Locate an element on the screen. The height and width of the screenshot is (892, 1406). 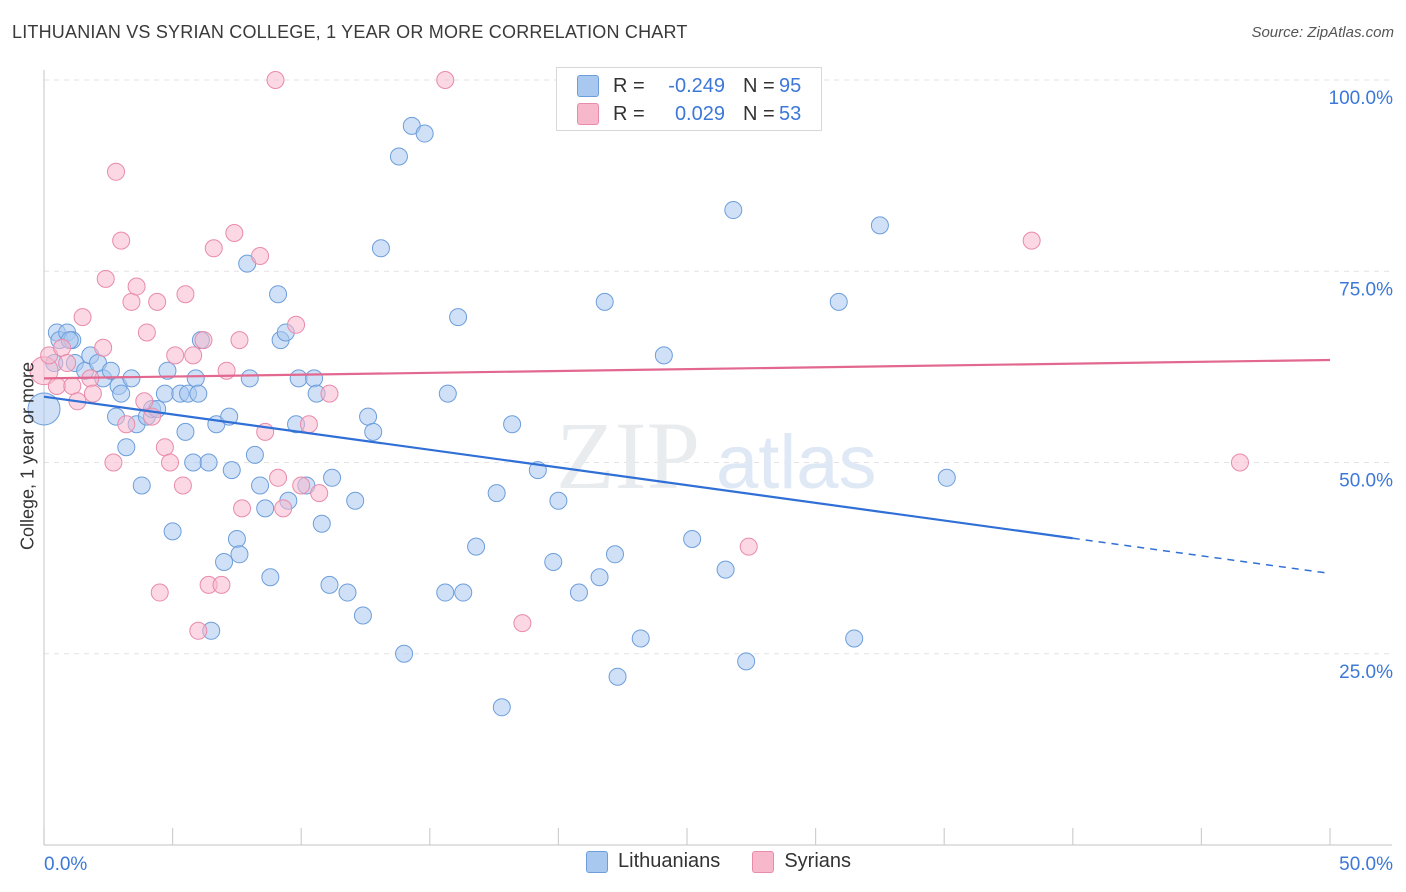
y-tick-label: 100.0% is located at coordinates (1361, 98).